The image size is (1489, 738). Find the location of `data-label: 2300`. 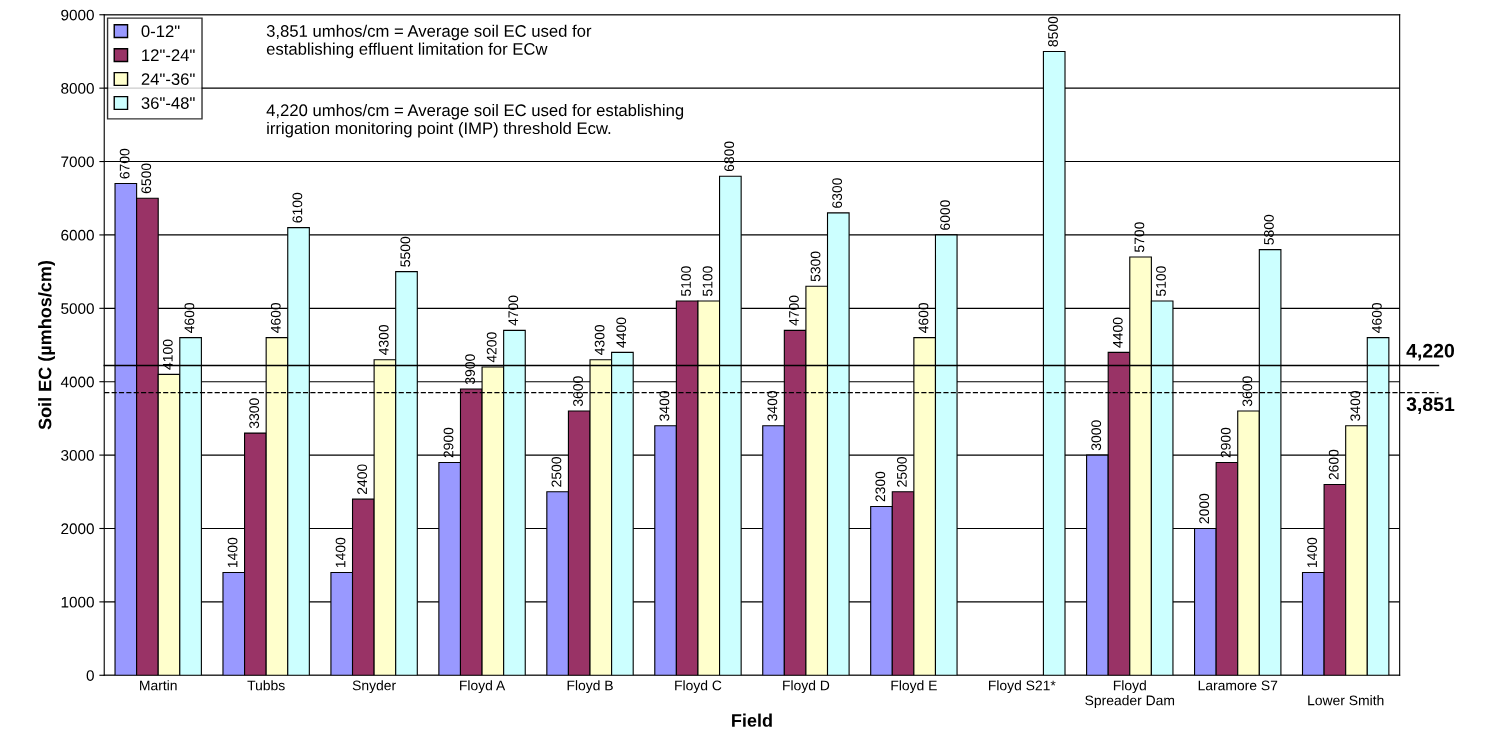

data-label: 2300 is located at coordinates (880, 486).